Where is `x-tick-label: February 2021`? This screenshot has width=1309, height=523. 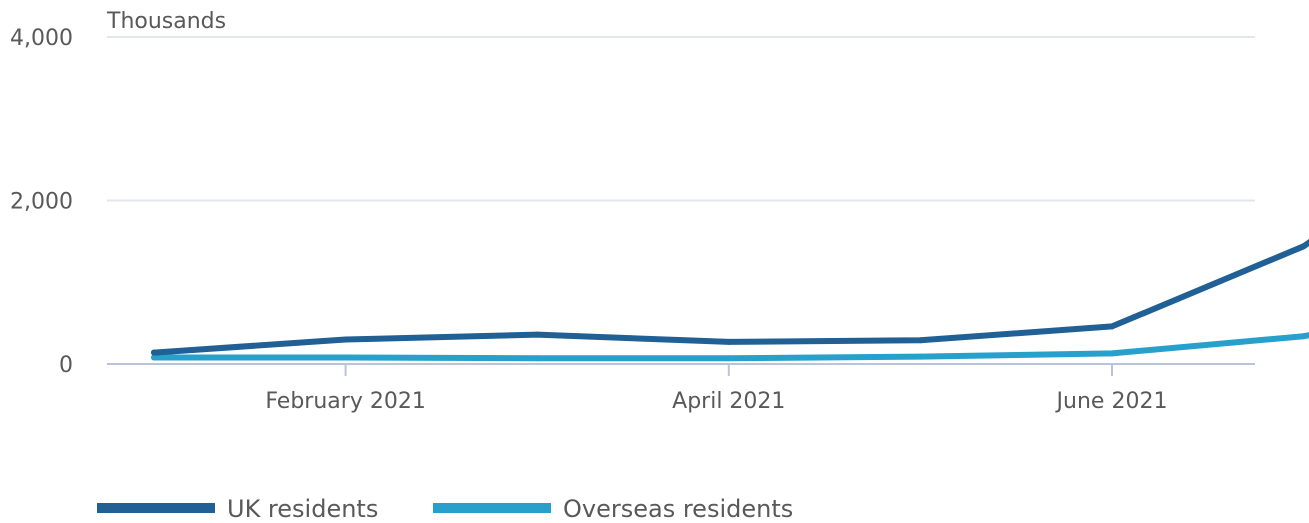
x-tick-label: February 2021 is located at coordinates (345, 401).